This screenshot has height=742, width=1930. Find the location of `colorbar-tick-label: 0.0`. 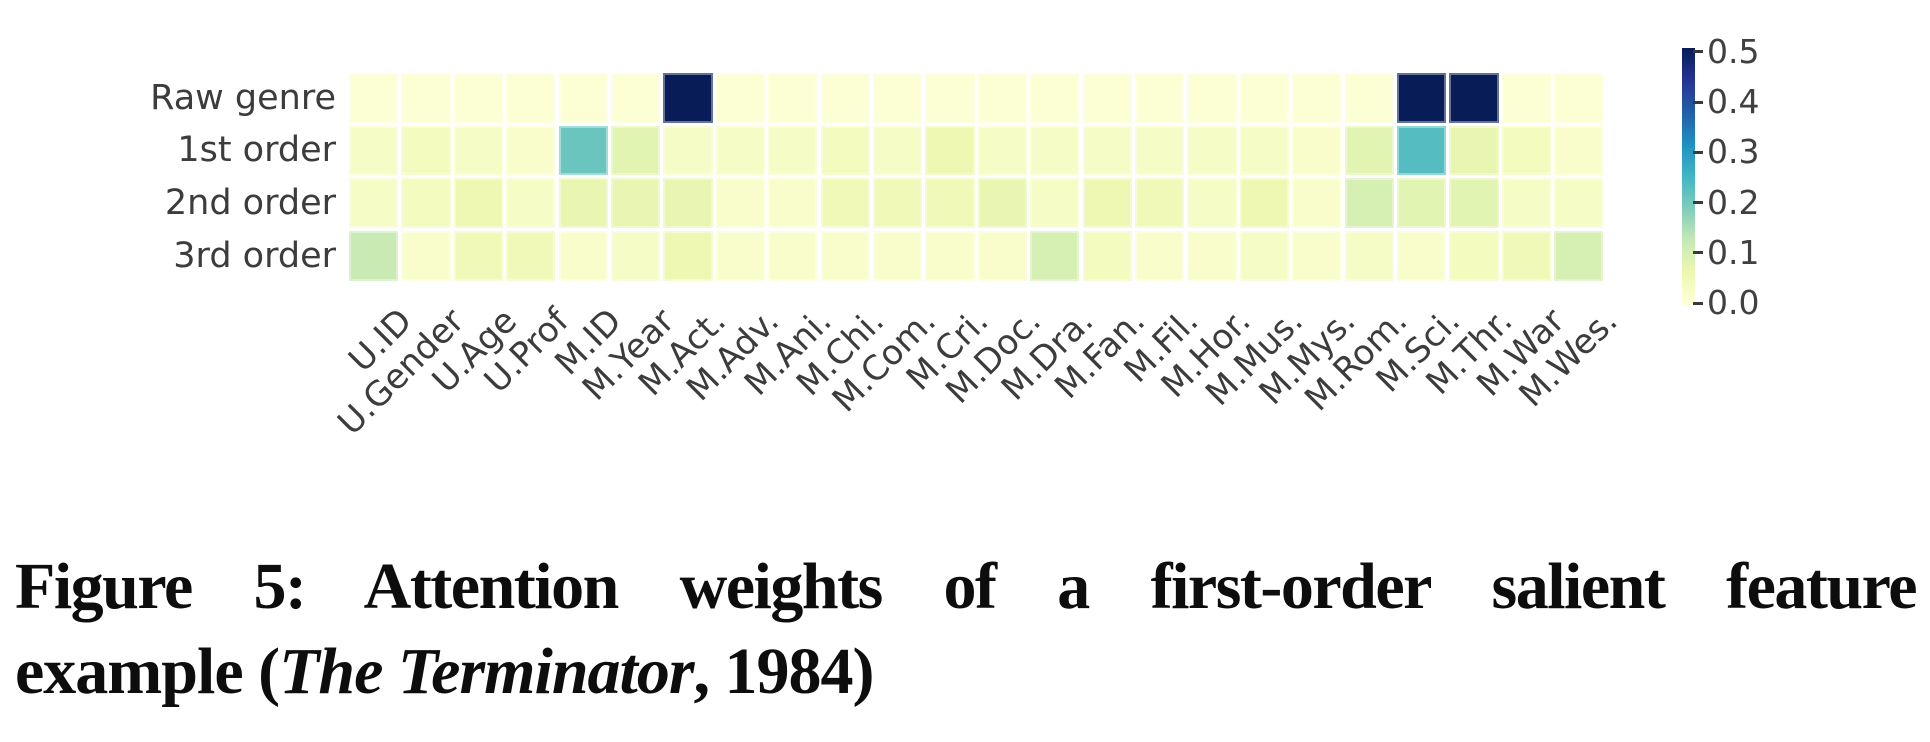

colorbar-tick-label: 0.0 is located at coordinates (1733, 303).